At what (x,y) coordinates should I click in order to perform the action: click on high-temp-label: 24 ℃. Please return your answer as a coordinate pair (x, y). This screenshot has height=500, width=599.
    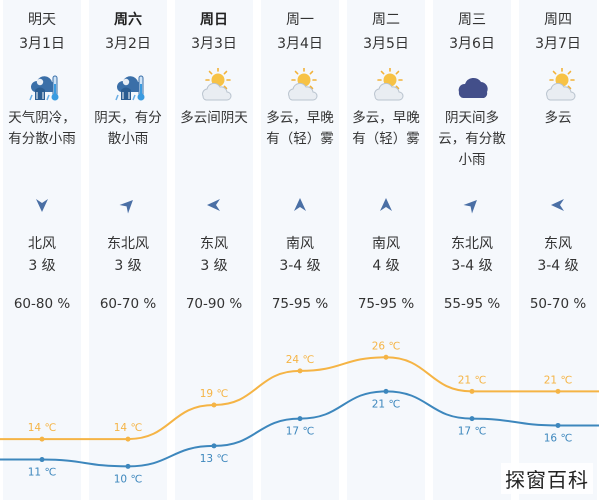
    Looking at the image, I should click on (300, 360).